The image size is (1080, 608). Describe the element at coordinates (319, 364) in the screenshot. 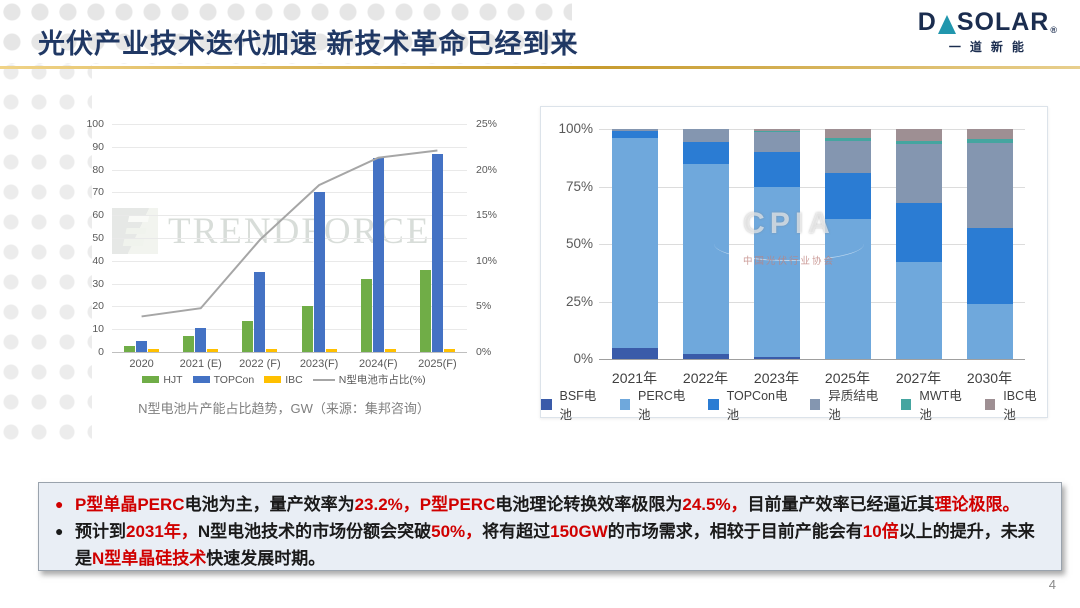

I see `x-axis-label: 2023(F)` at that location.